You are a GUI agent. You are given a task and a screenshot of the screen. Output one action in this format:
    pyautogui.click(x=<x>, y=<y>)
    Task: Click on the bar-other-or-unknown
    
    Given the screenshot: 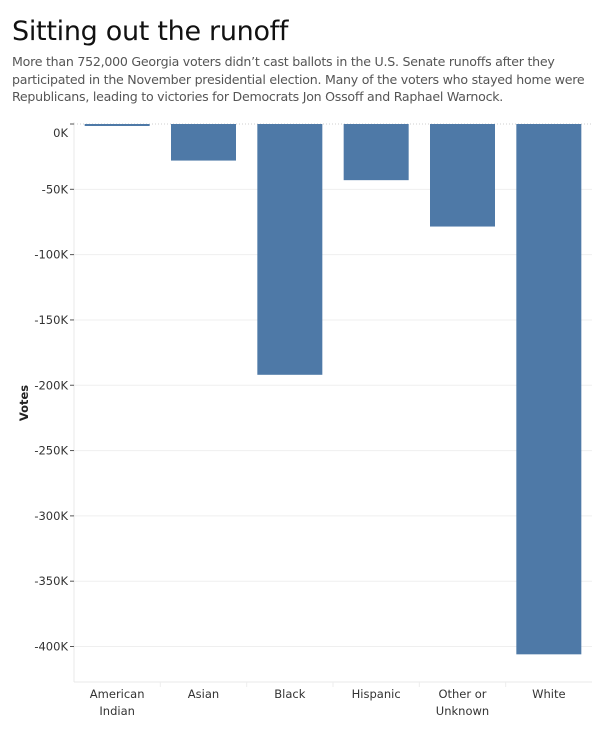 What is the action you would take?
    pyautogui.click(x=462, y=175)
    